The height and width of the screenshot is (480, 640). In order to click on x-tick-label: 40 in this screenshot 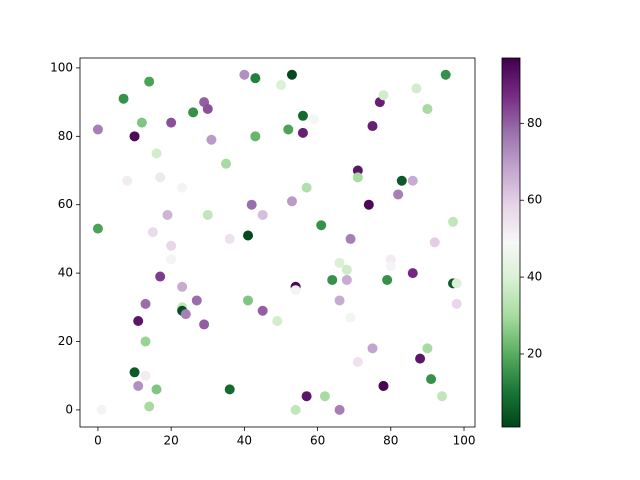, I will do `click(244, 441)`.